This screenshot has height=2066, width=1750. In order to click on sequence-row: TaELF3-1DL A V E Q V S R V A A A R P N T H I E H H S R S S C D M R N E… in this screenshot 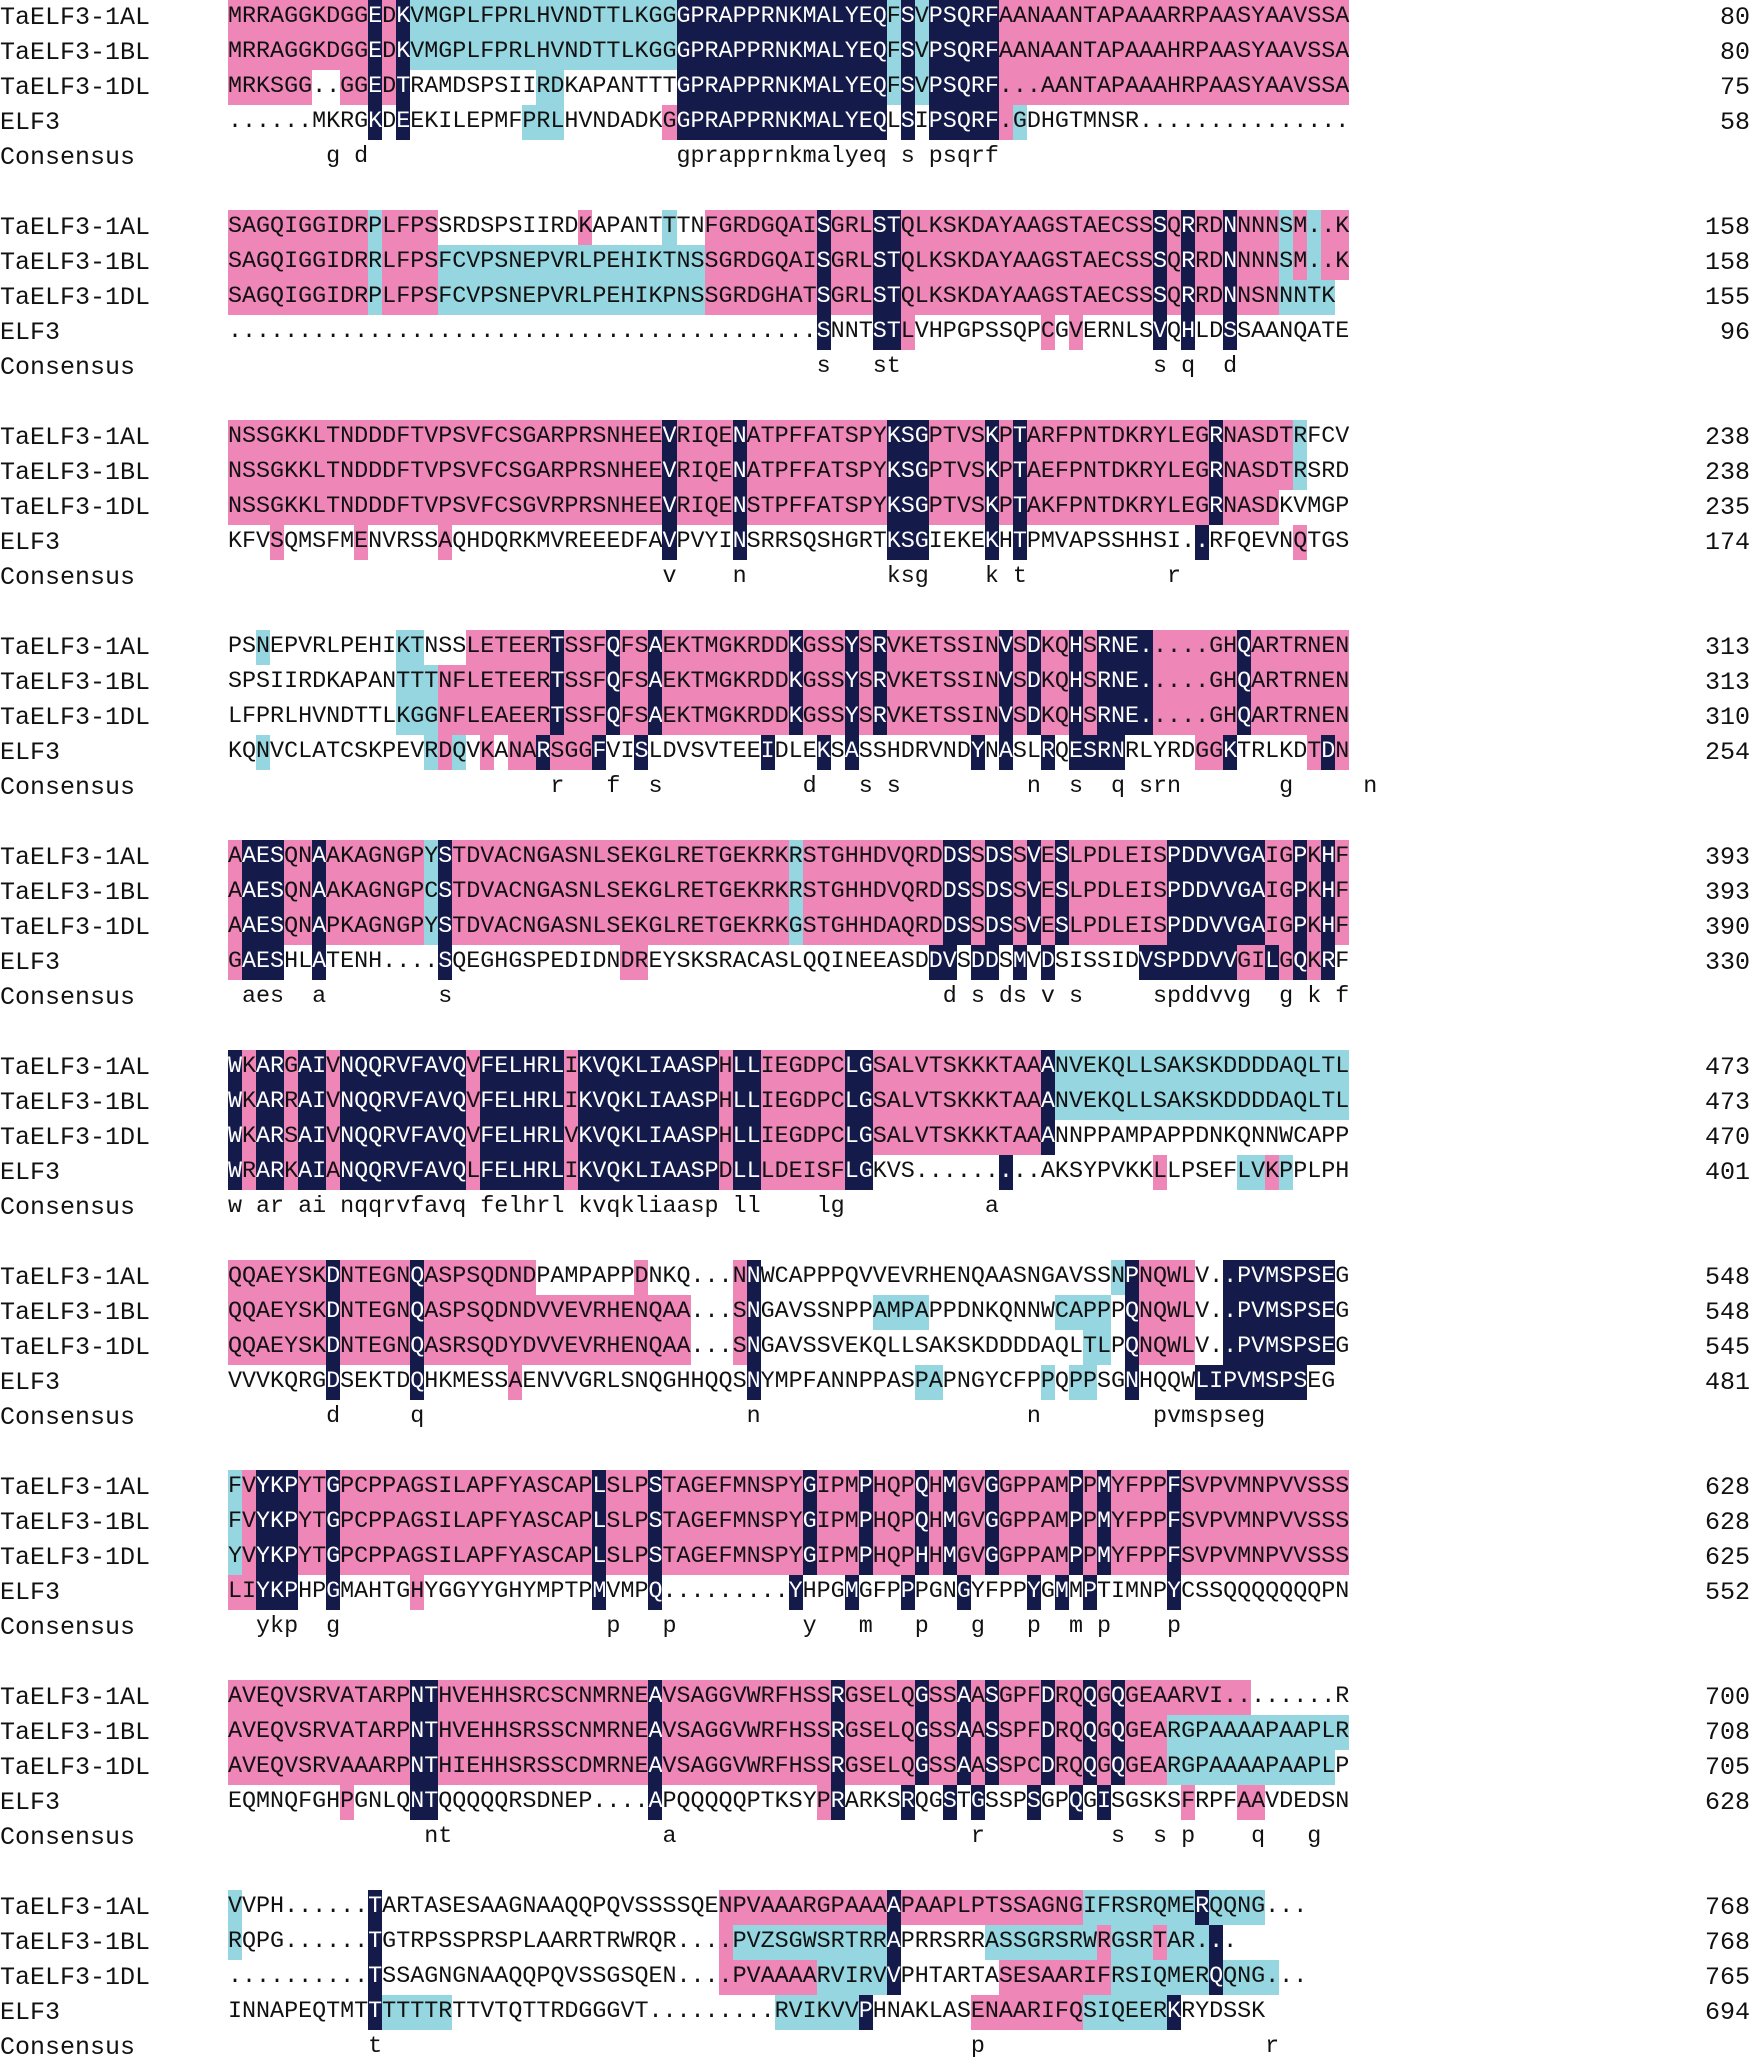, I will do `click(875, 1767)`.